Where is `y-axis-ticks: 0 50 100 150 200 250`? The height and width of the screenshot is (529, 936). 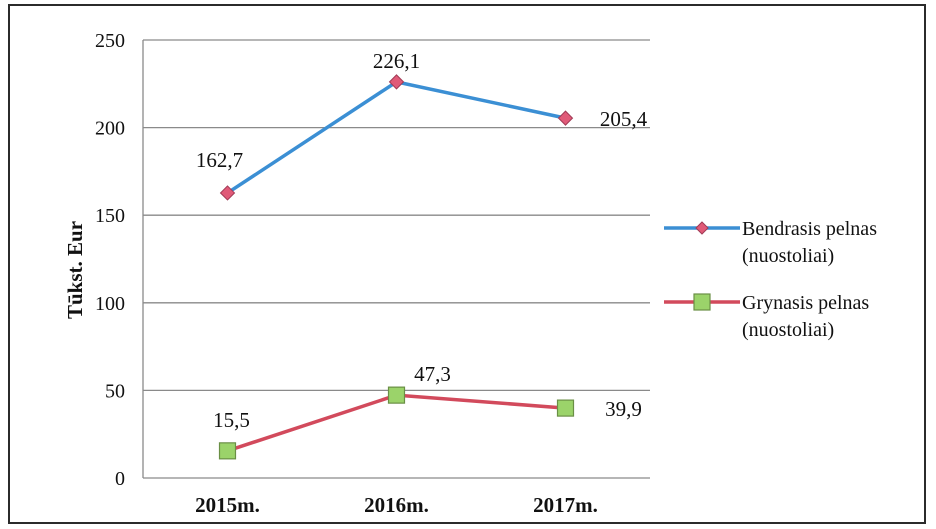 y-axis-ticks: 0 50 100 150 200 250 is located at coordinates (110, 260).